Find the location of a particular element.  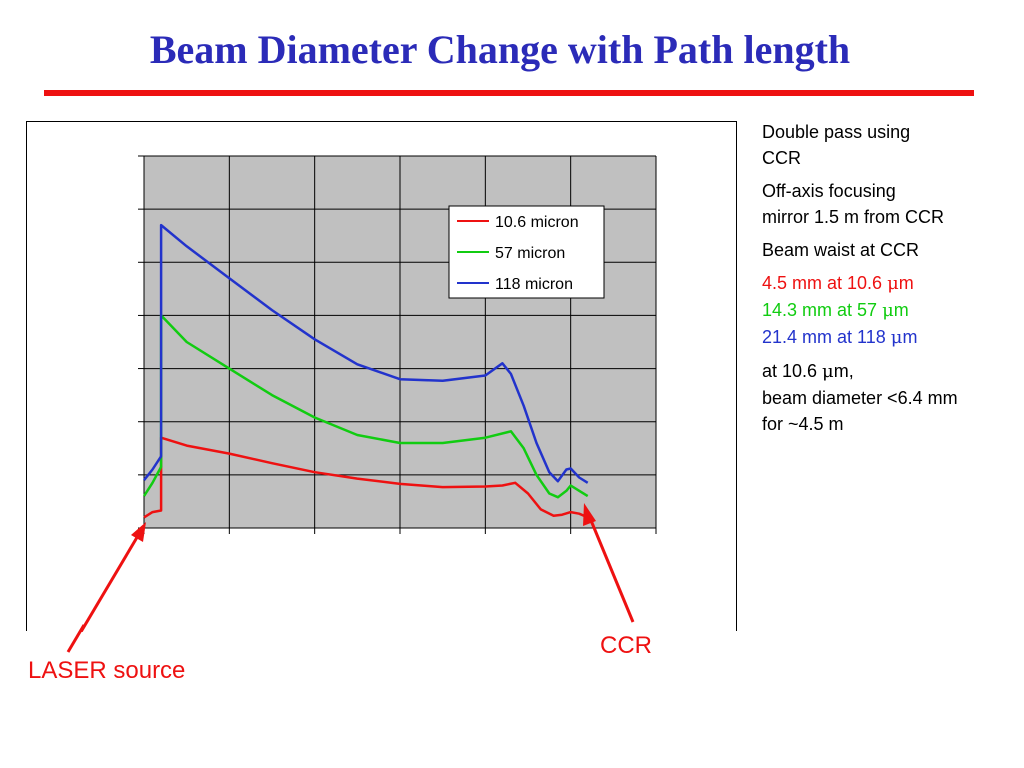

note-text: beam diameter <6.4 mm is located at coordinates (860, 398).